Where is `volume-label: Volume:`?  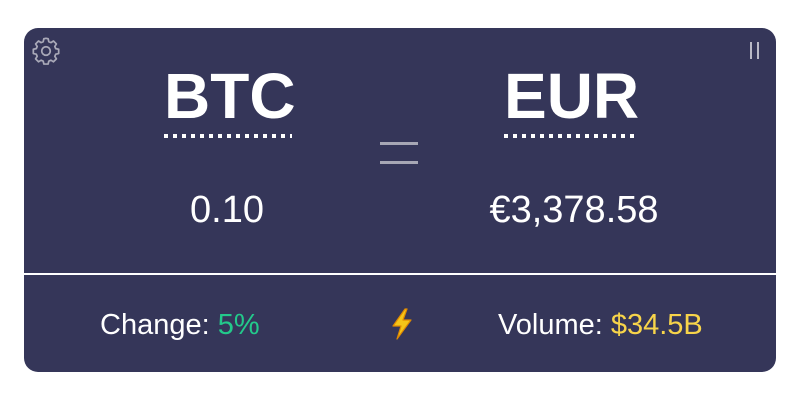
volume-label: Volume: is located at coordinates (550, 325).